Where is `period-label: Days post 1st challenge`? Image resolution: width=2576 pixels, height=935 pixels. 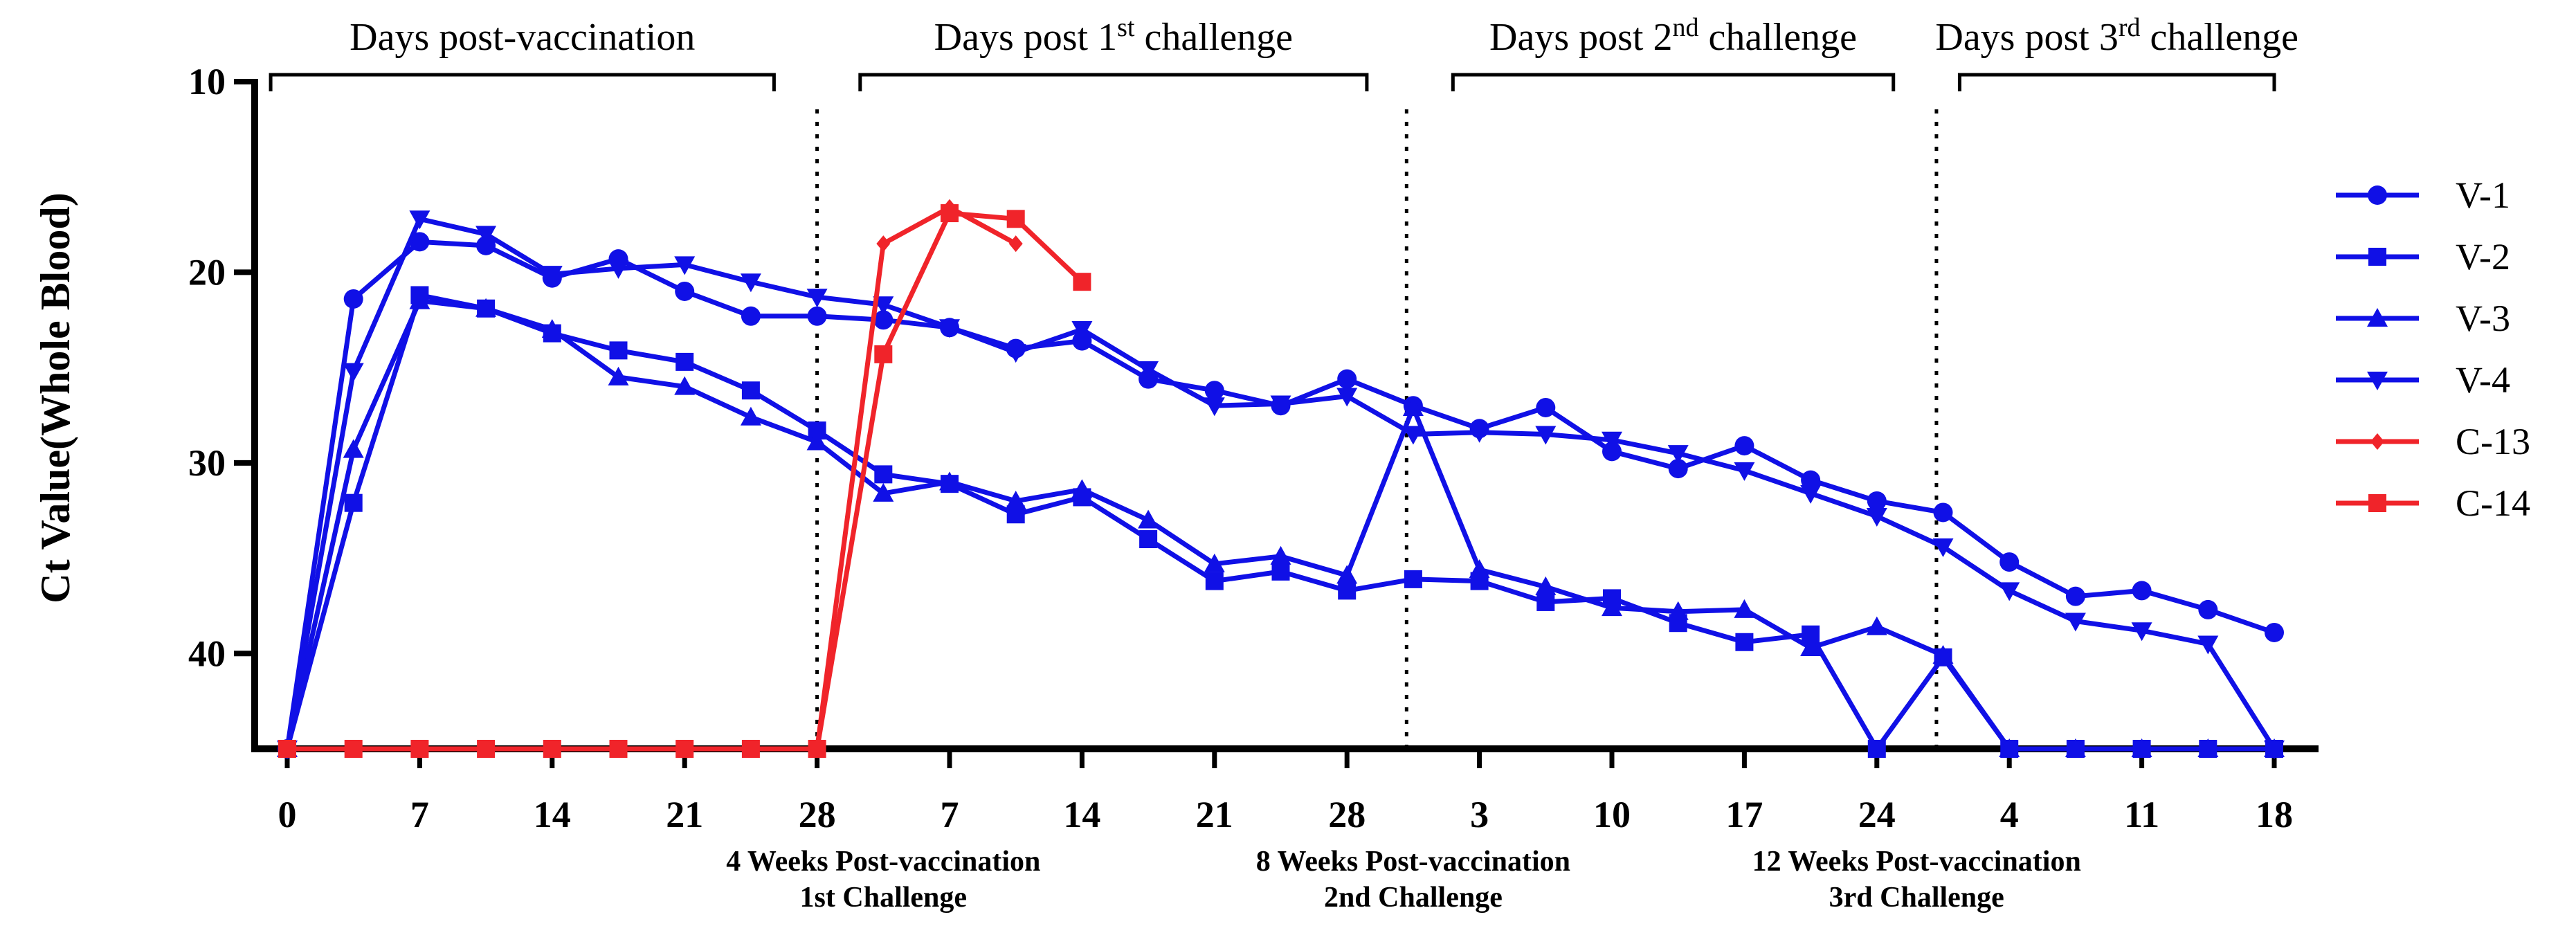
period-label: Days post 1st challenge is located at coordinates (1113, 36).